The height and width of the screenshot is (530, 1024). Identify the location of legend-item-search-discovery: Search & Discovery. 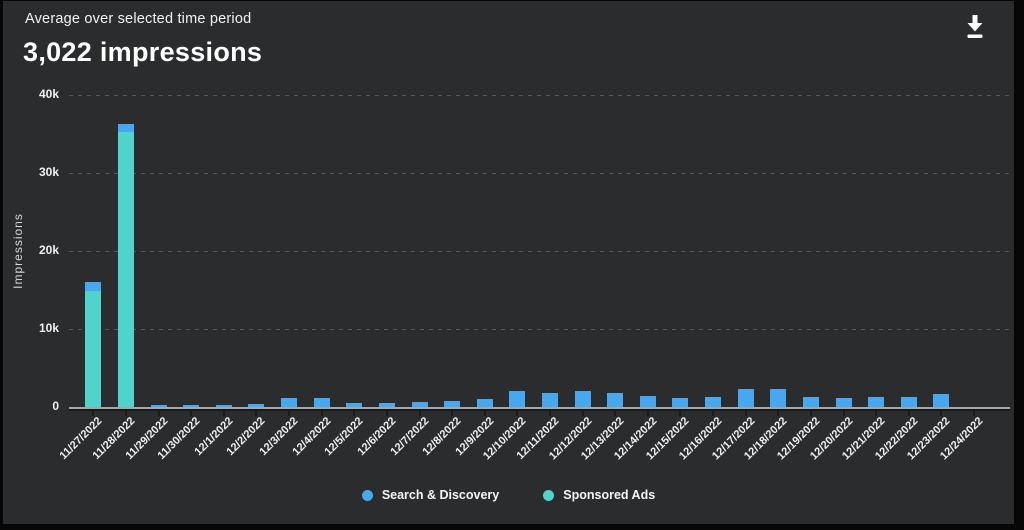
(430, 495).